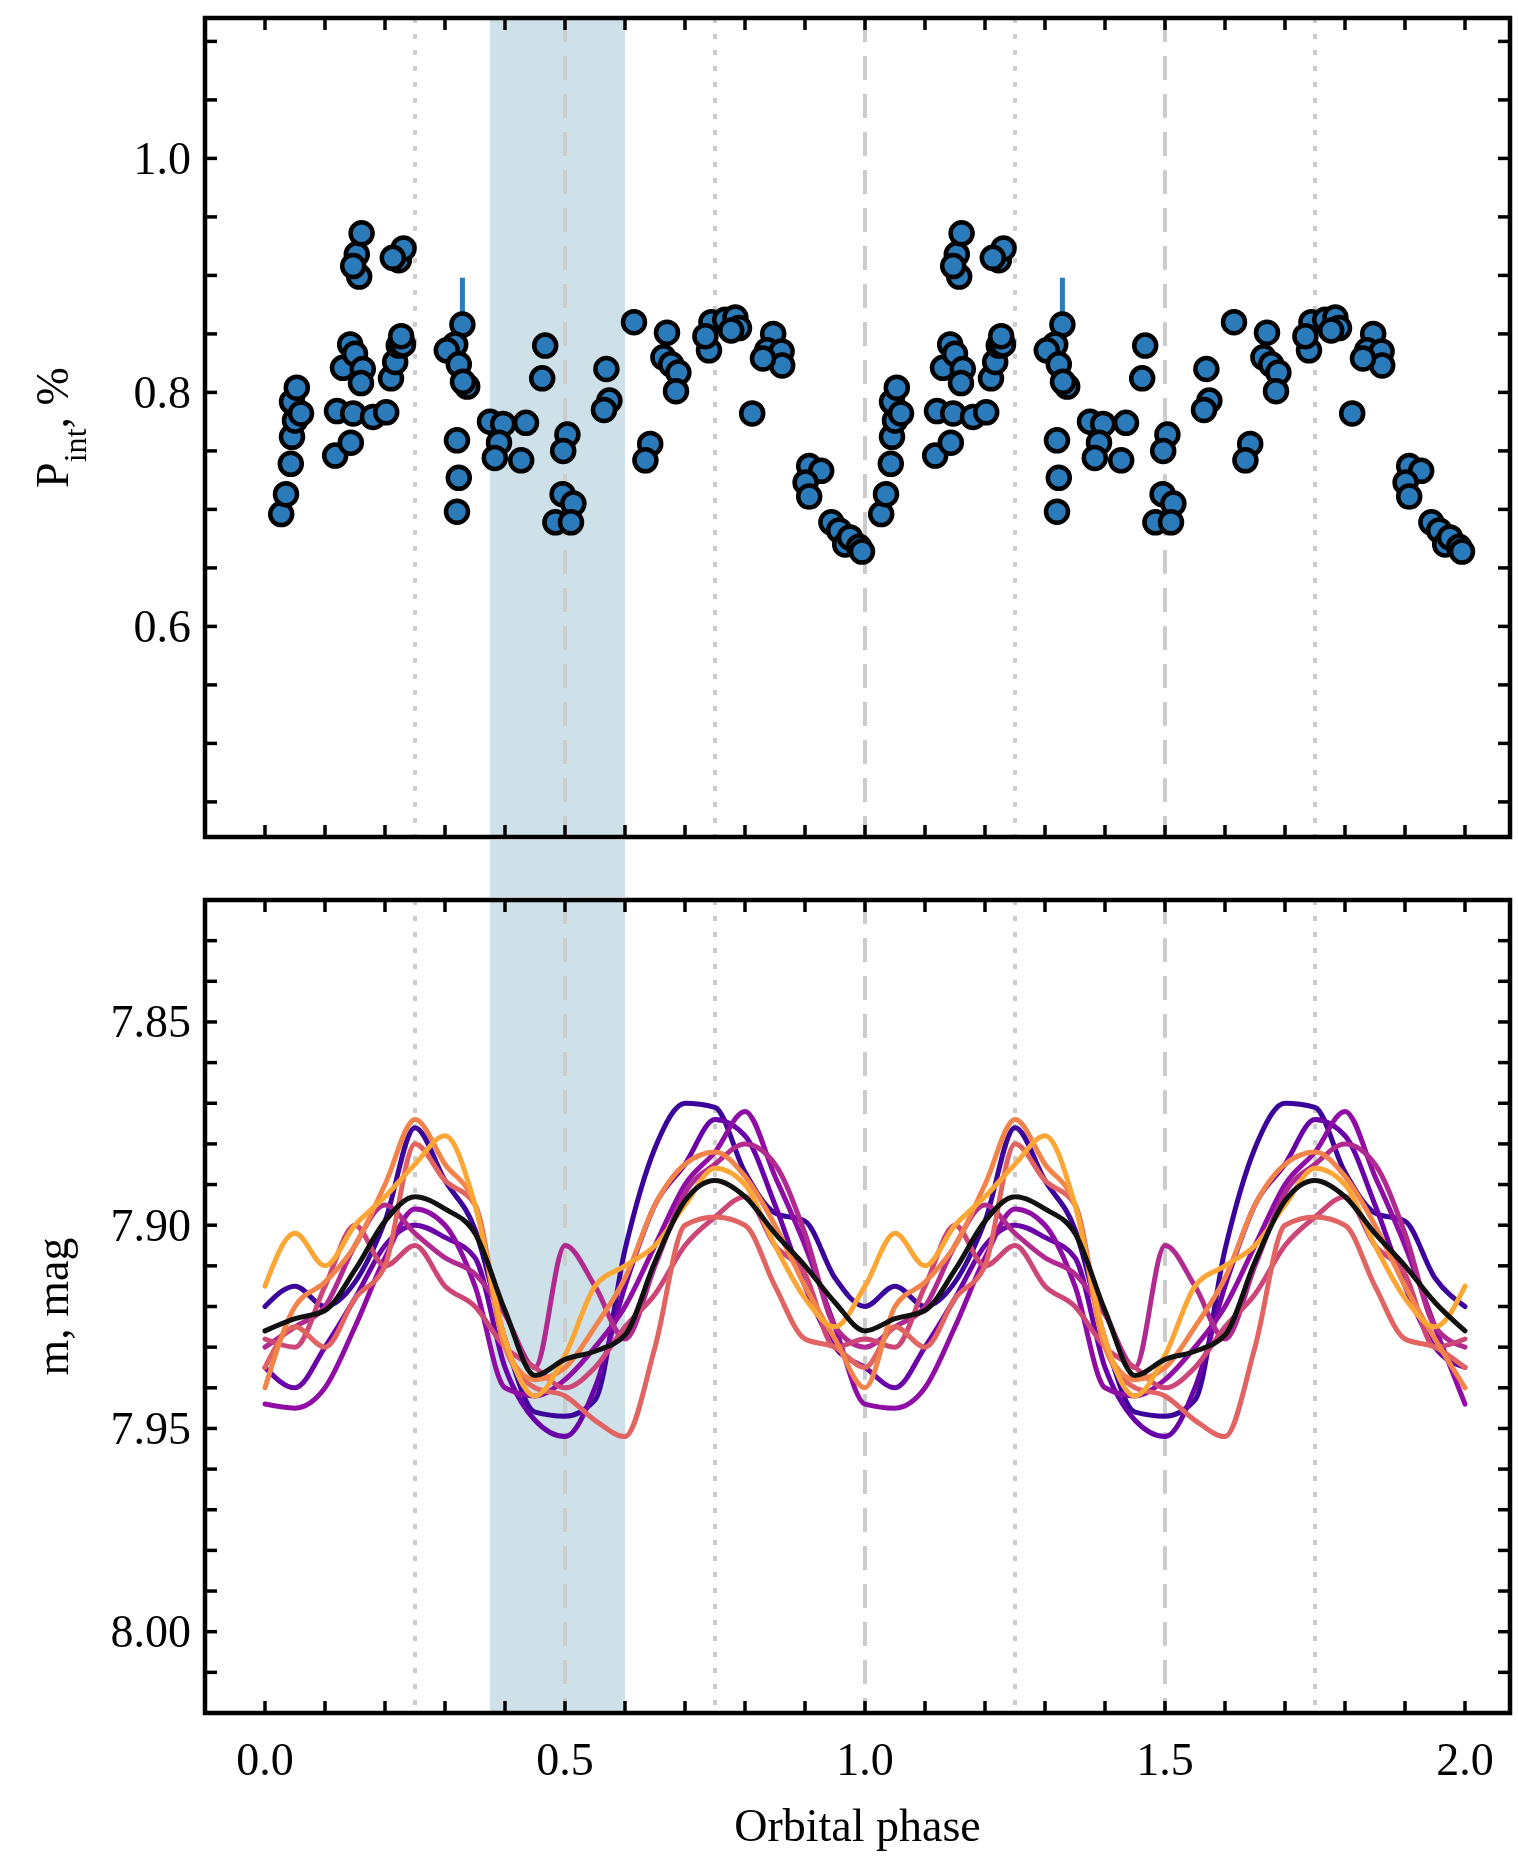  Describe the element at coordinates (150, 1428) in the screenshot. I see `y-tick-label: 7.95` at that location.